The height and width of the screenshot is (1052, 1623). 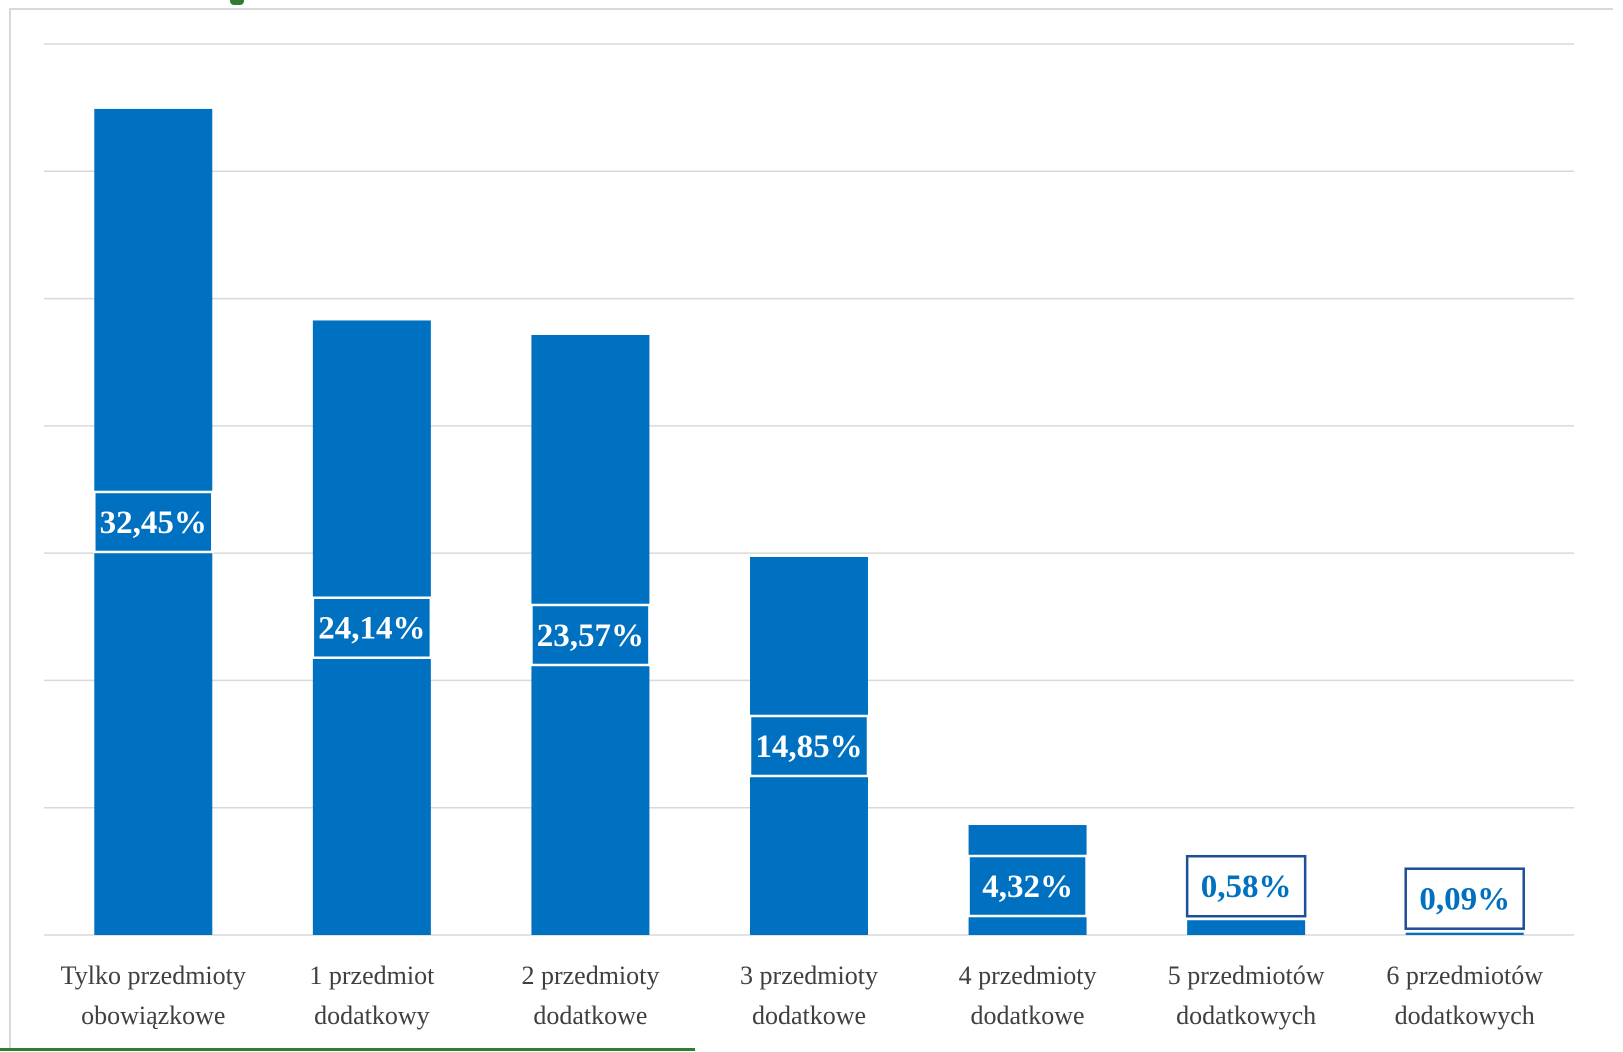 I want to click on category-label-line: 1 przedmiot, so click(x=372, y=975).